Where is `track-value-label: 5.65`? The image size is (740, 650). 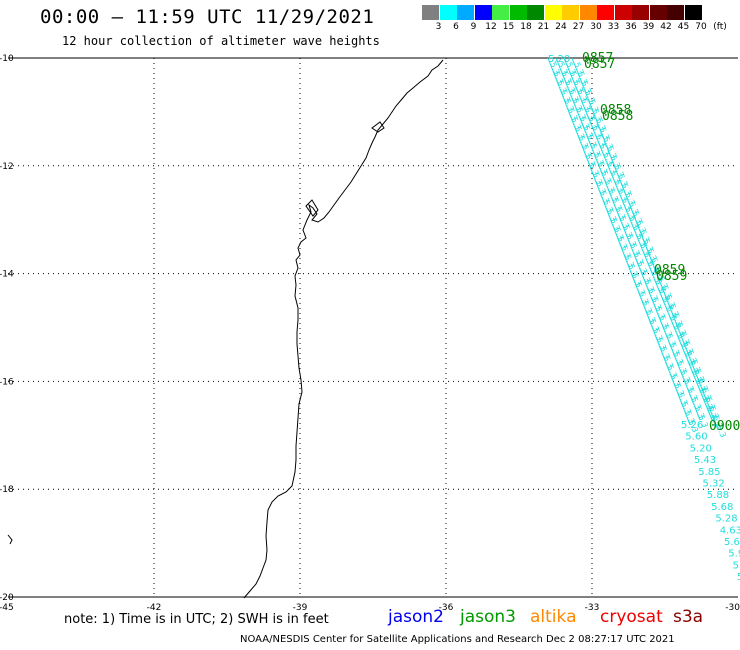
track-value-label: 5.65 is located at coordinates (732, 542).